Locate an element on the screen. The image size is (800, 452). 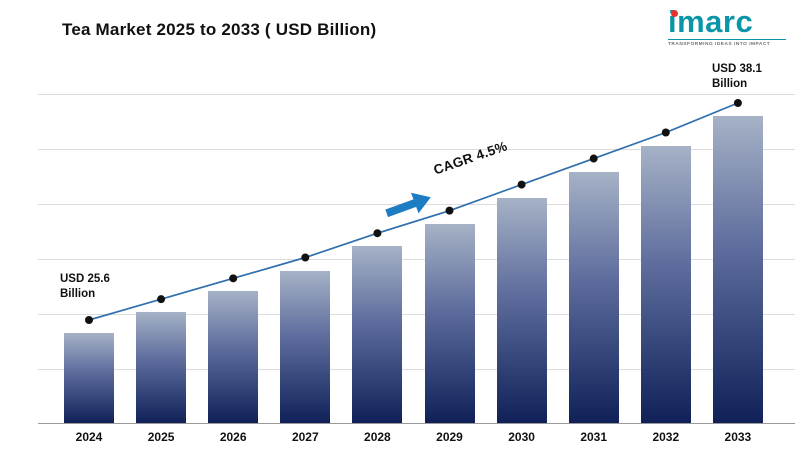
trend-marker-2024 is located at coordinates (89, 320).